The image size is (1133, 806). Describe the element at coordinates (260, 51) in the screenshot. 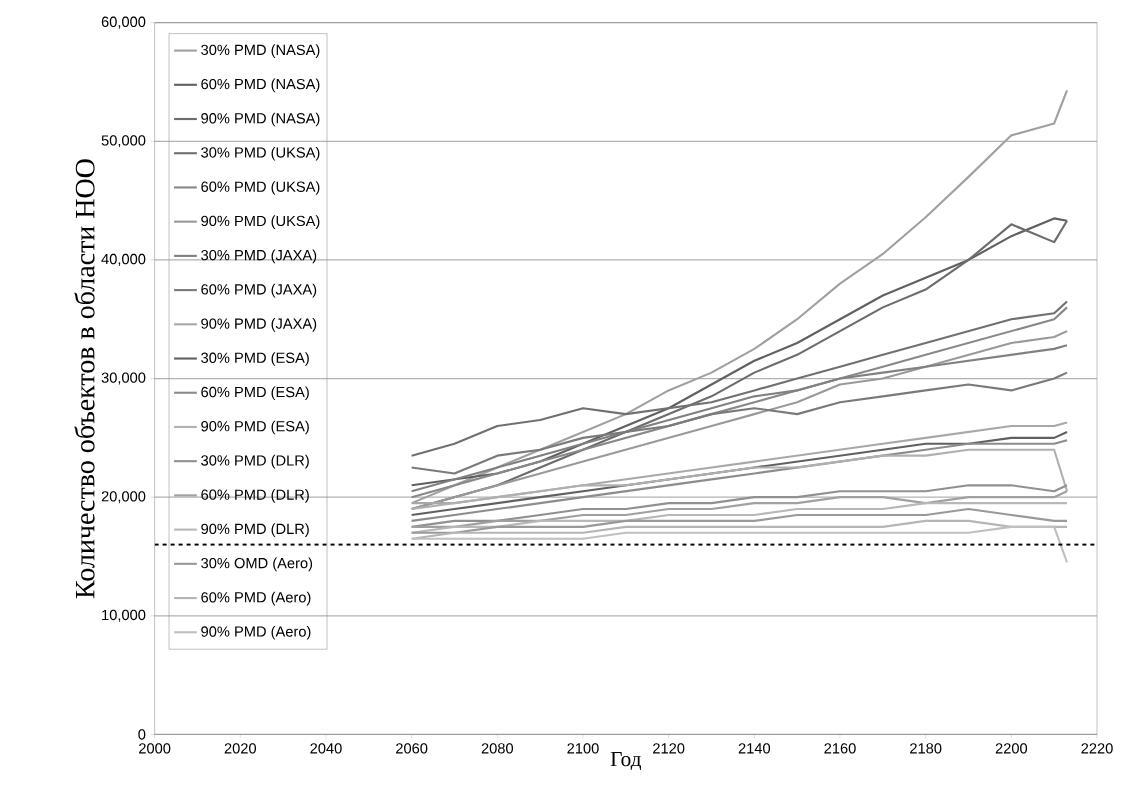

I see `legend-label: 30% PMD (NASA)` at that location.